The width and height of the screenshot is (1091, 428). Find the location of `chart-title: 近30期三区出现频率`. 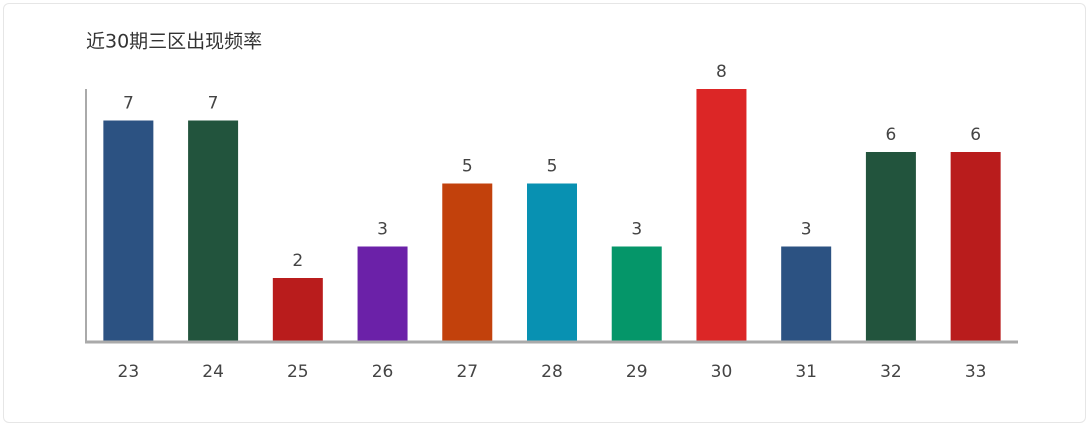

chart-title: 近30期三区出现频率 is located at coordinates (174, 42).